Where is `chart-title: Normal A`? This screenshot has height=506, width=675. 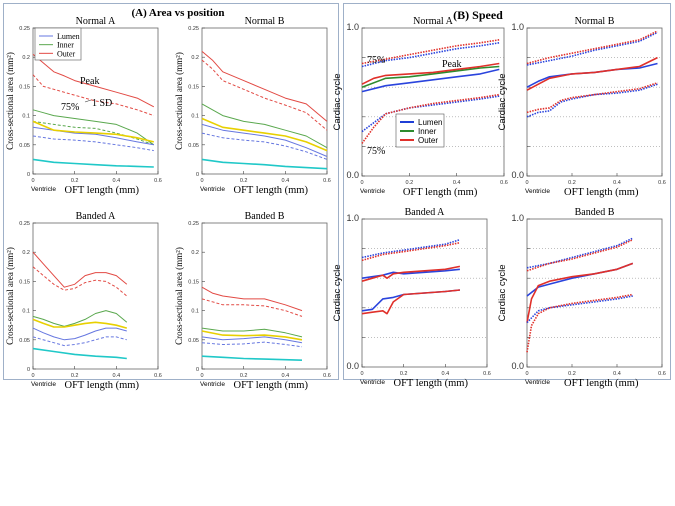
chart-title: Normal A is located at coordinates (433, 21).